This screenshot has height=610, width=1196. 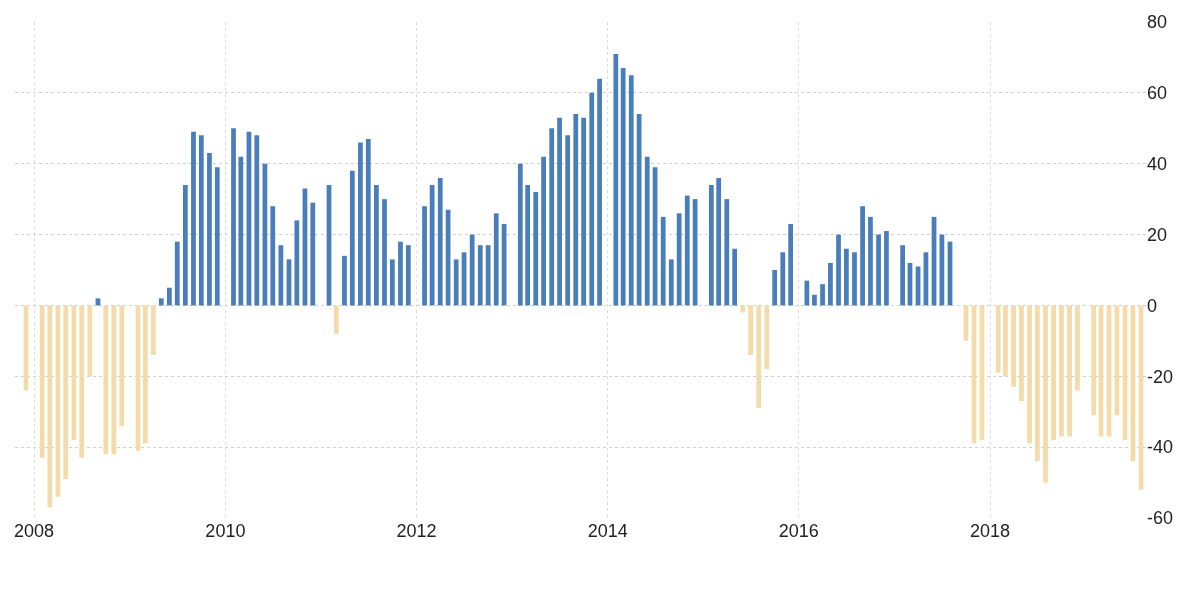 I want to click on y-tick-label: 0, so click(x=1152, y=305).